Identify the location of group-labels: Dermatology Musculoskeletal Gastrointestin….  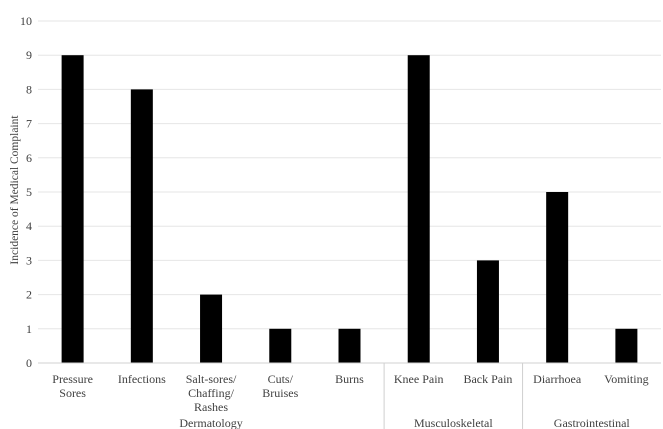
(404, 396).